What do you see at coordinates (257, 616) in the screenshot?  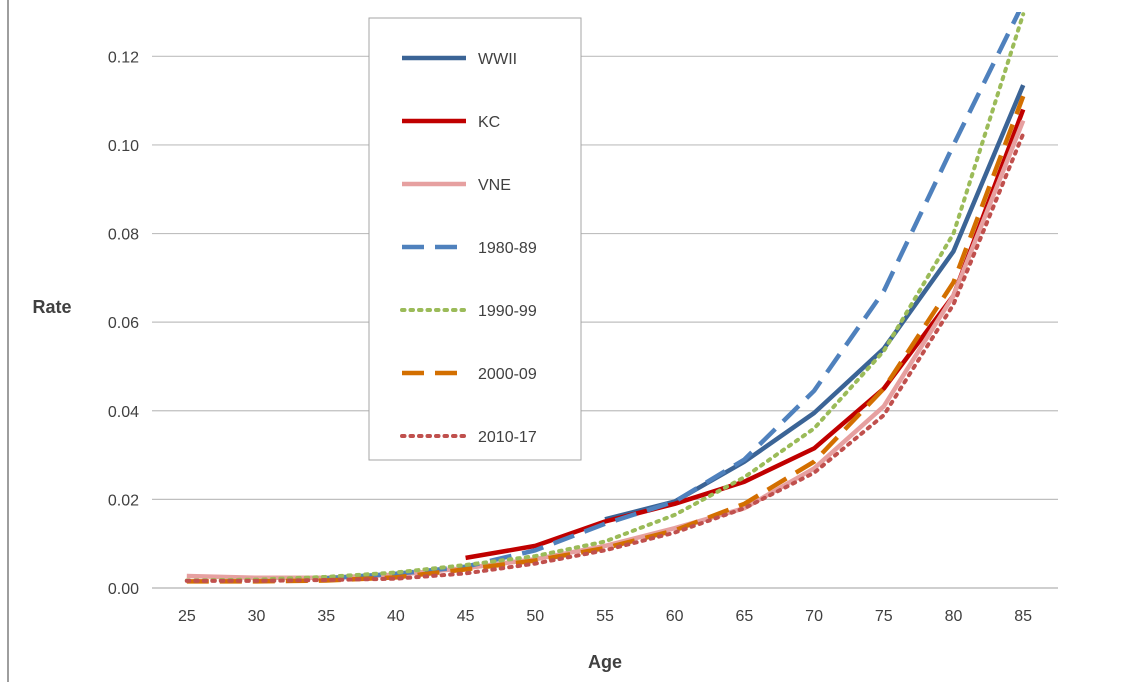 I see `x-tick-label: 30` at bounding box center [257, 616].